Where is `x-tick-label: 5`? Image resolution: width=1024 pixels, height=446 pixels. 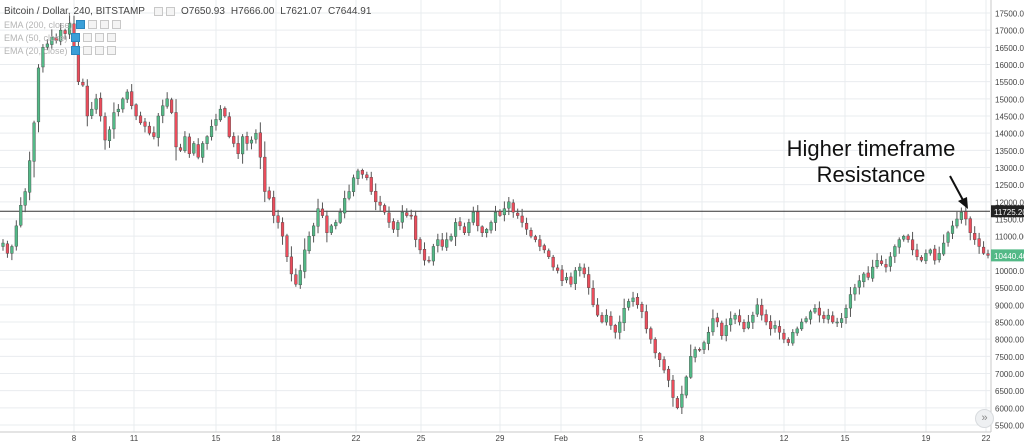 x-tick-label: 5 is located at coordinates (641, 438).